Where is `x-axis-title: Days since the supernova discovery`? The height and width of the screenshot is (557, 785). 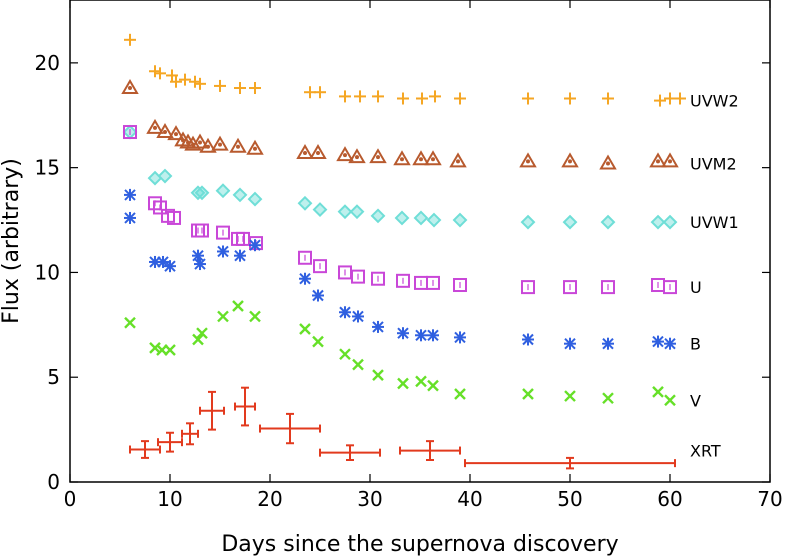 x-axis-title: Days since the supernova discovery is located at coordinates (419, 544).